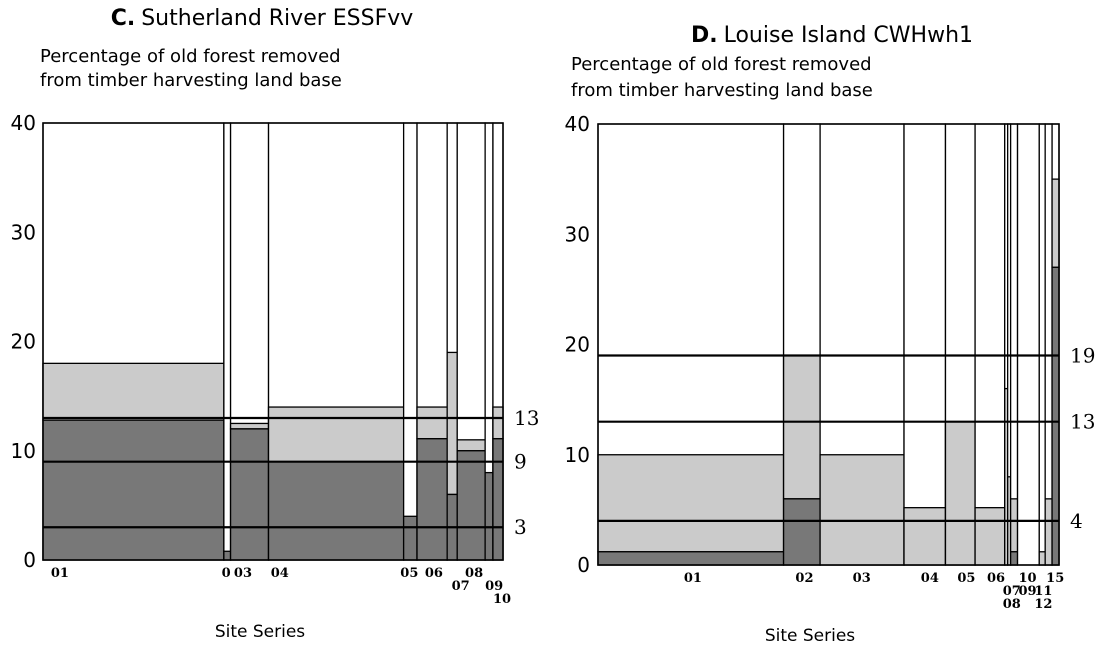 This screenshot has width=1099, height=647. What do you see at coordinates (520, 462) in the screenshot?
I see `reference-line-label: 9` at bounding box center [520, 462].